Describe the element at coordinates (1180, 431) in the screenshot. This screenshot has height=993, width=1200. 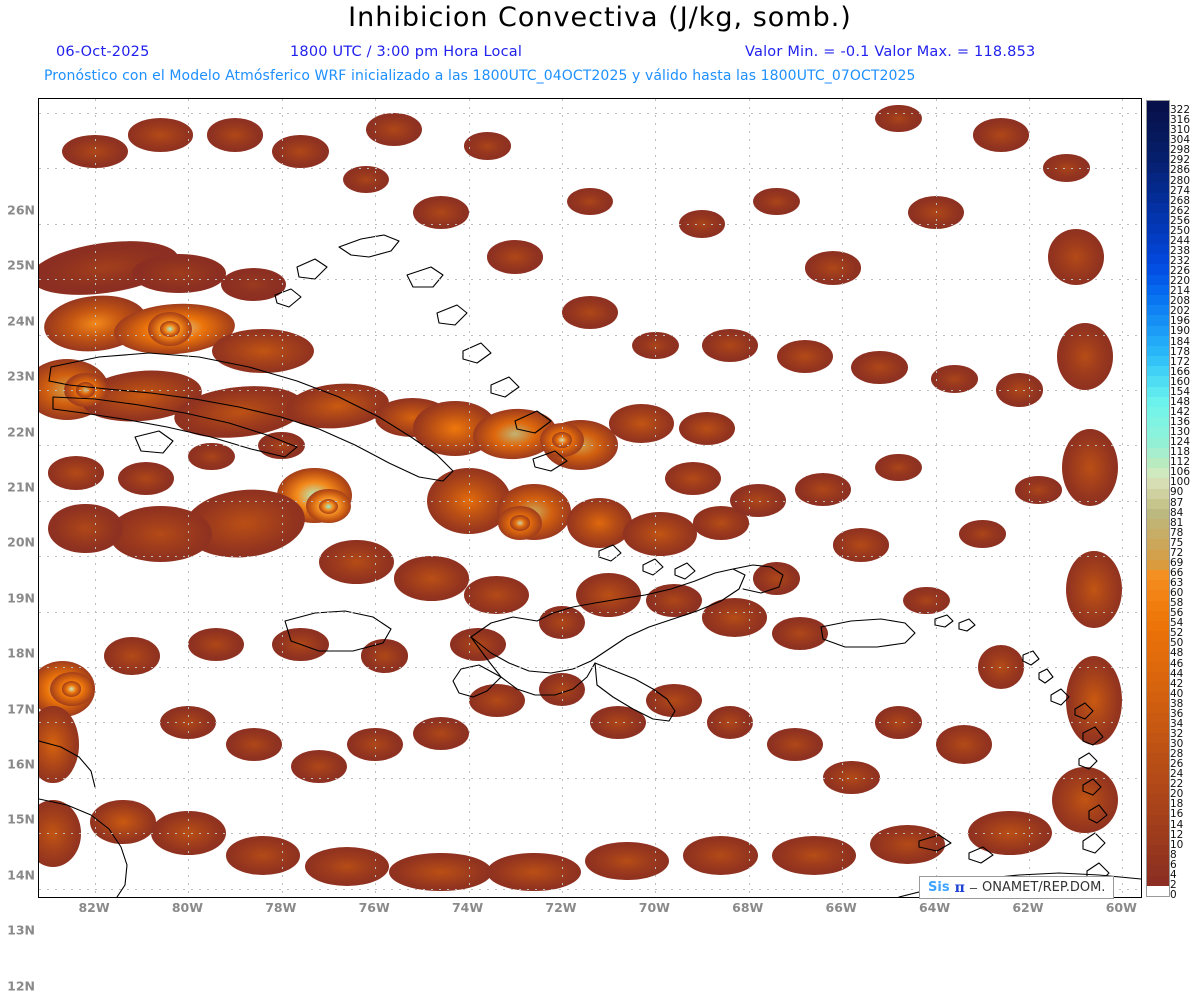
I see `colorbar-tick: 130` at that location.